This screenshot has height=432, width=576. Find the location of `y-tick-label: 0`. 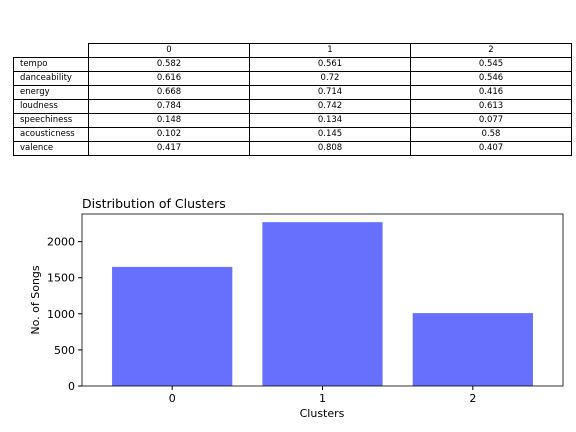

y-tick-label: 0 is located at coordinates (71, 386).